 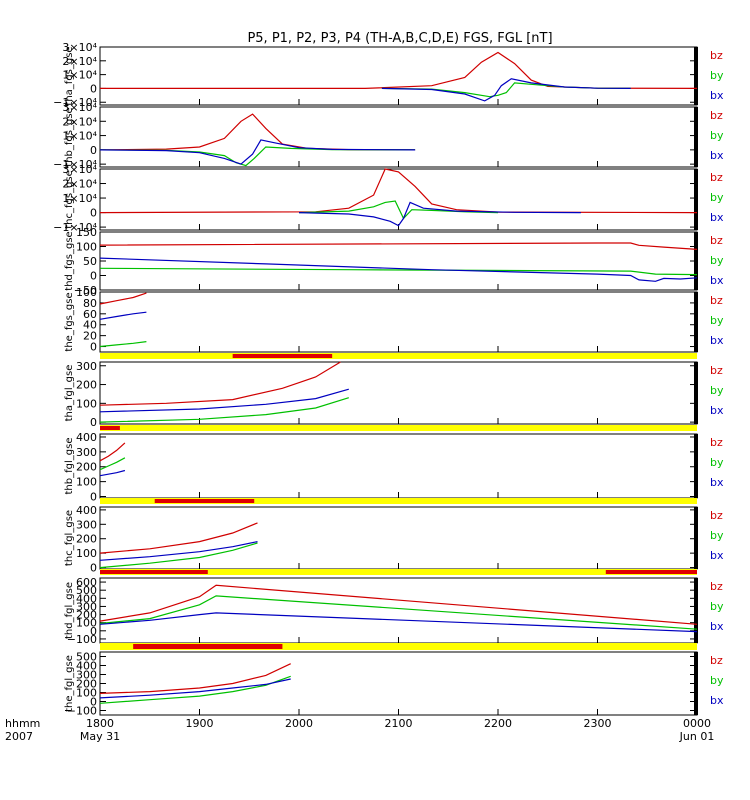 What do you see at coordinates (79, 198) in the screenshot?
I see `y-tick-label: 1×10⁴` at bounding box center [79, 198].